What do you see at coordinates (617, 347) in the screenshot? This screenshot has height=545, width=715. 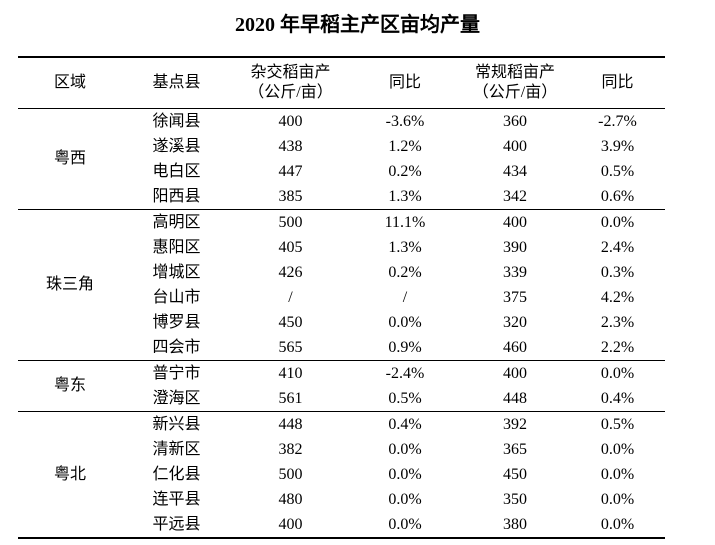 I see `conventional-yoy-cell: 2.2%` at bounding box center [617, 347].